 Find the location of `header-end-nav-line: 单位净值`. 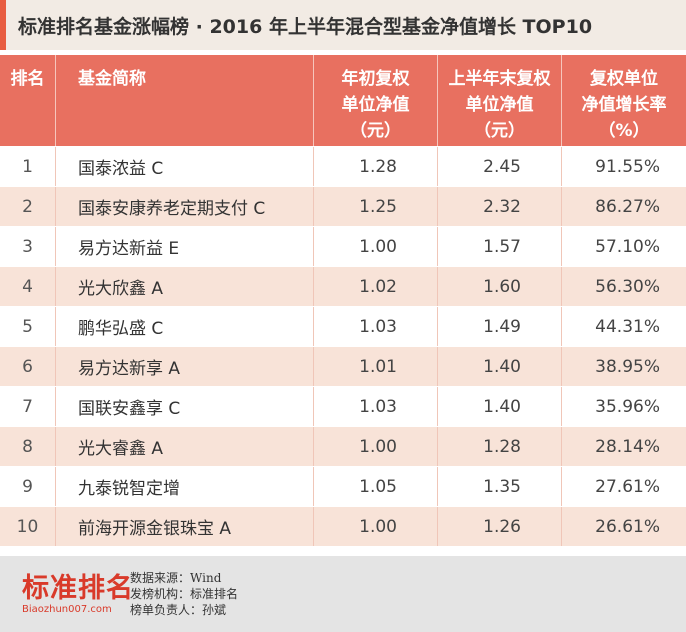

header-end-nav-line: 单位净值 is located at coordinates (499, 105).